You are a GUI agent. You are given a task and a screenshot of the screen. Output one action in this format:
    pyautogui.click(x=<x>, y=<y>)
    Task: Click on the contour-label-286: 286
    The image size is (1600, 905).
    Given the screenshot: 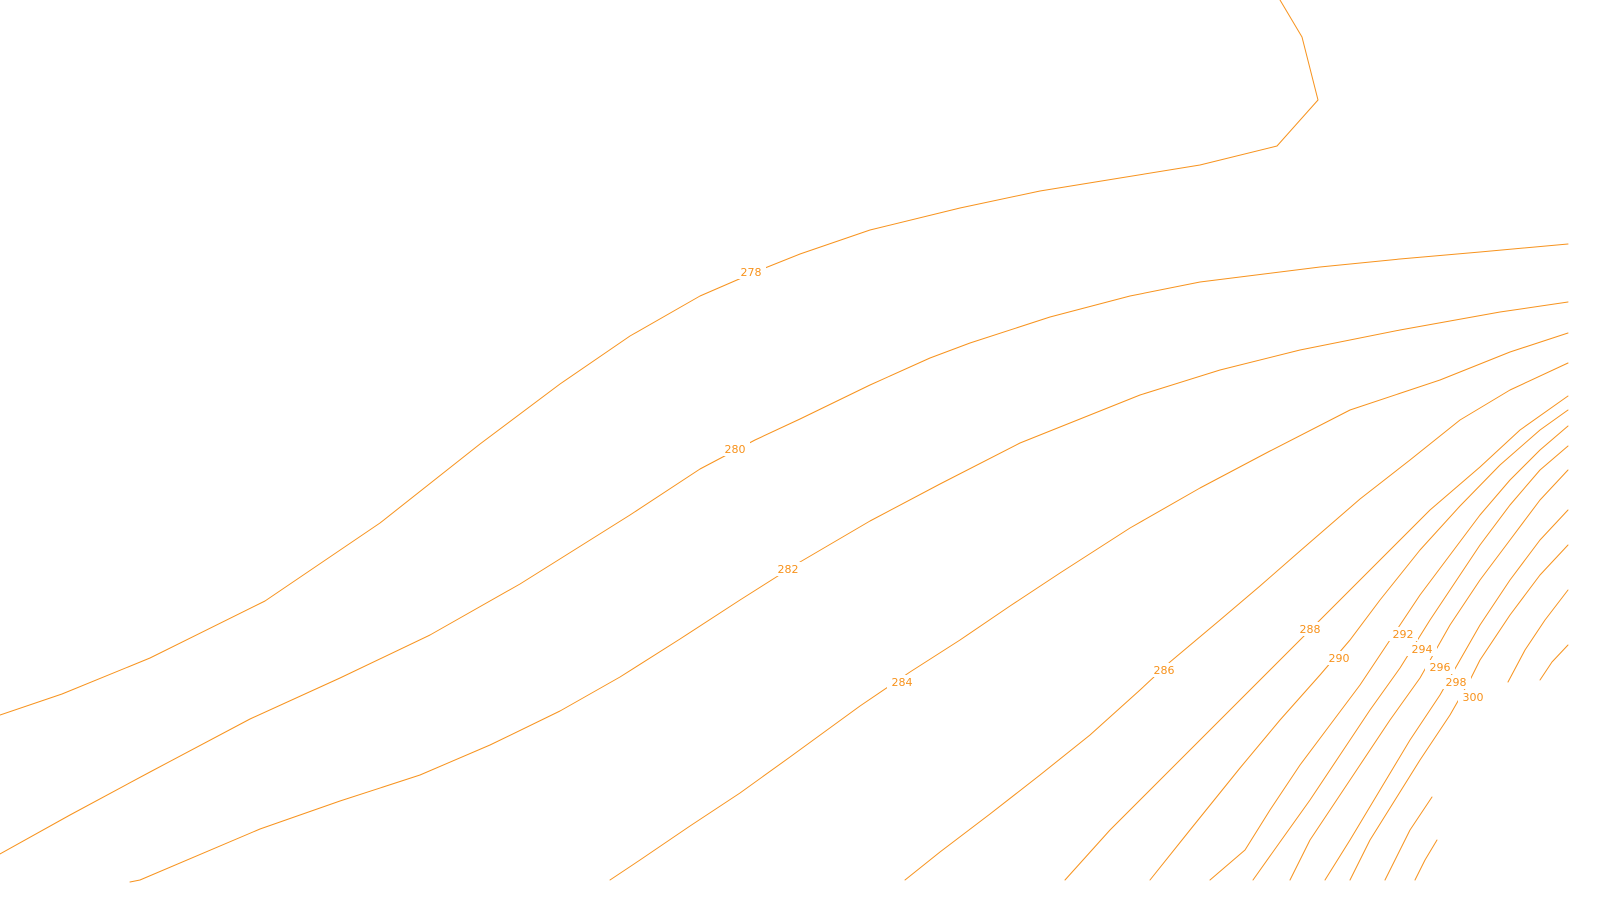 What is the action you would take?
    pyautogui.click(x=1164, y=670)
    